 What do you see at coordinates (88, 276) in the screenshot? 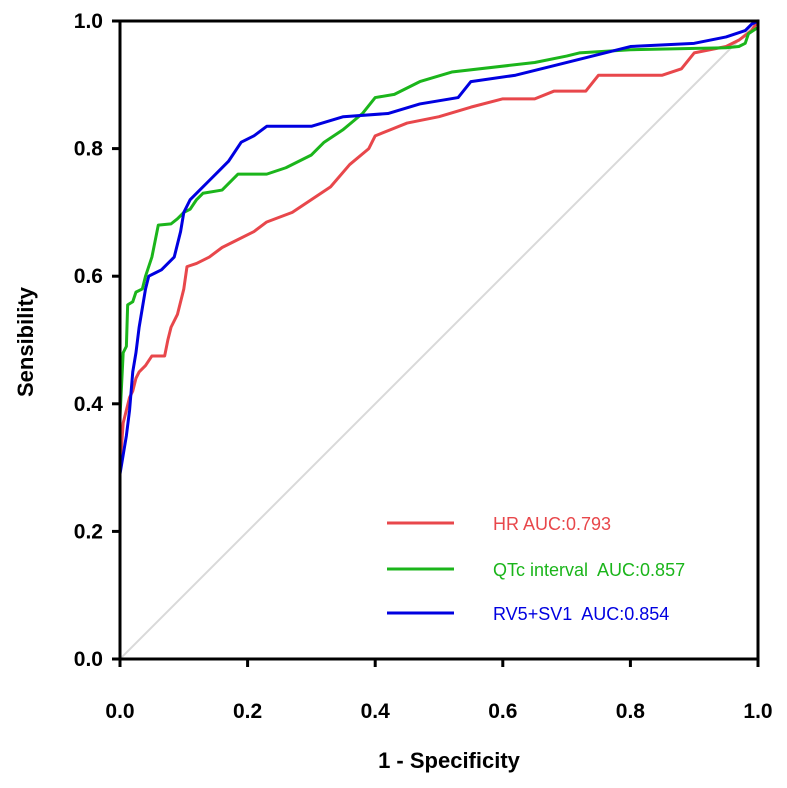
I see `y-tick-label: 0.6` at bounding box center [88, 276].